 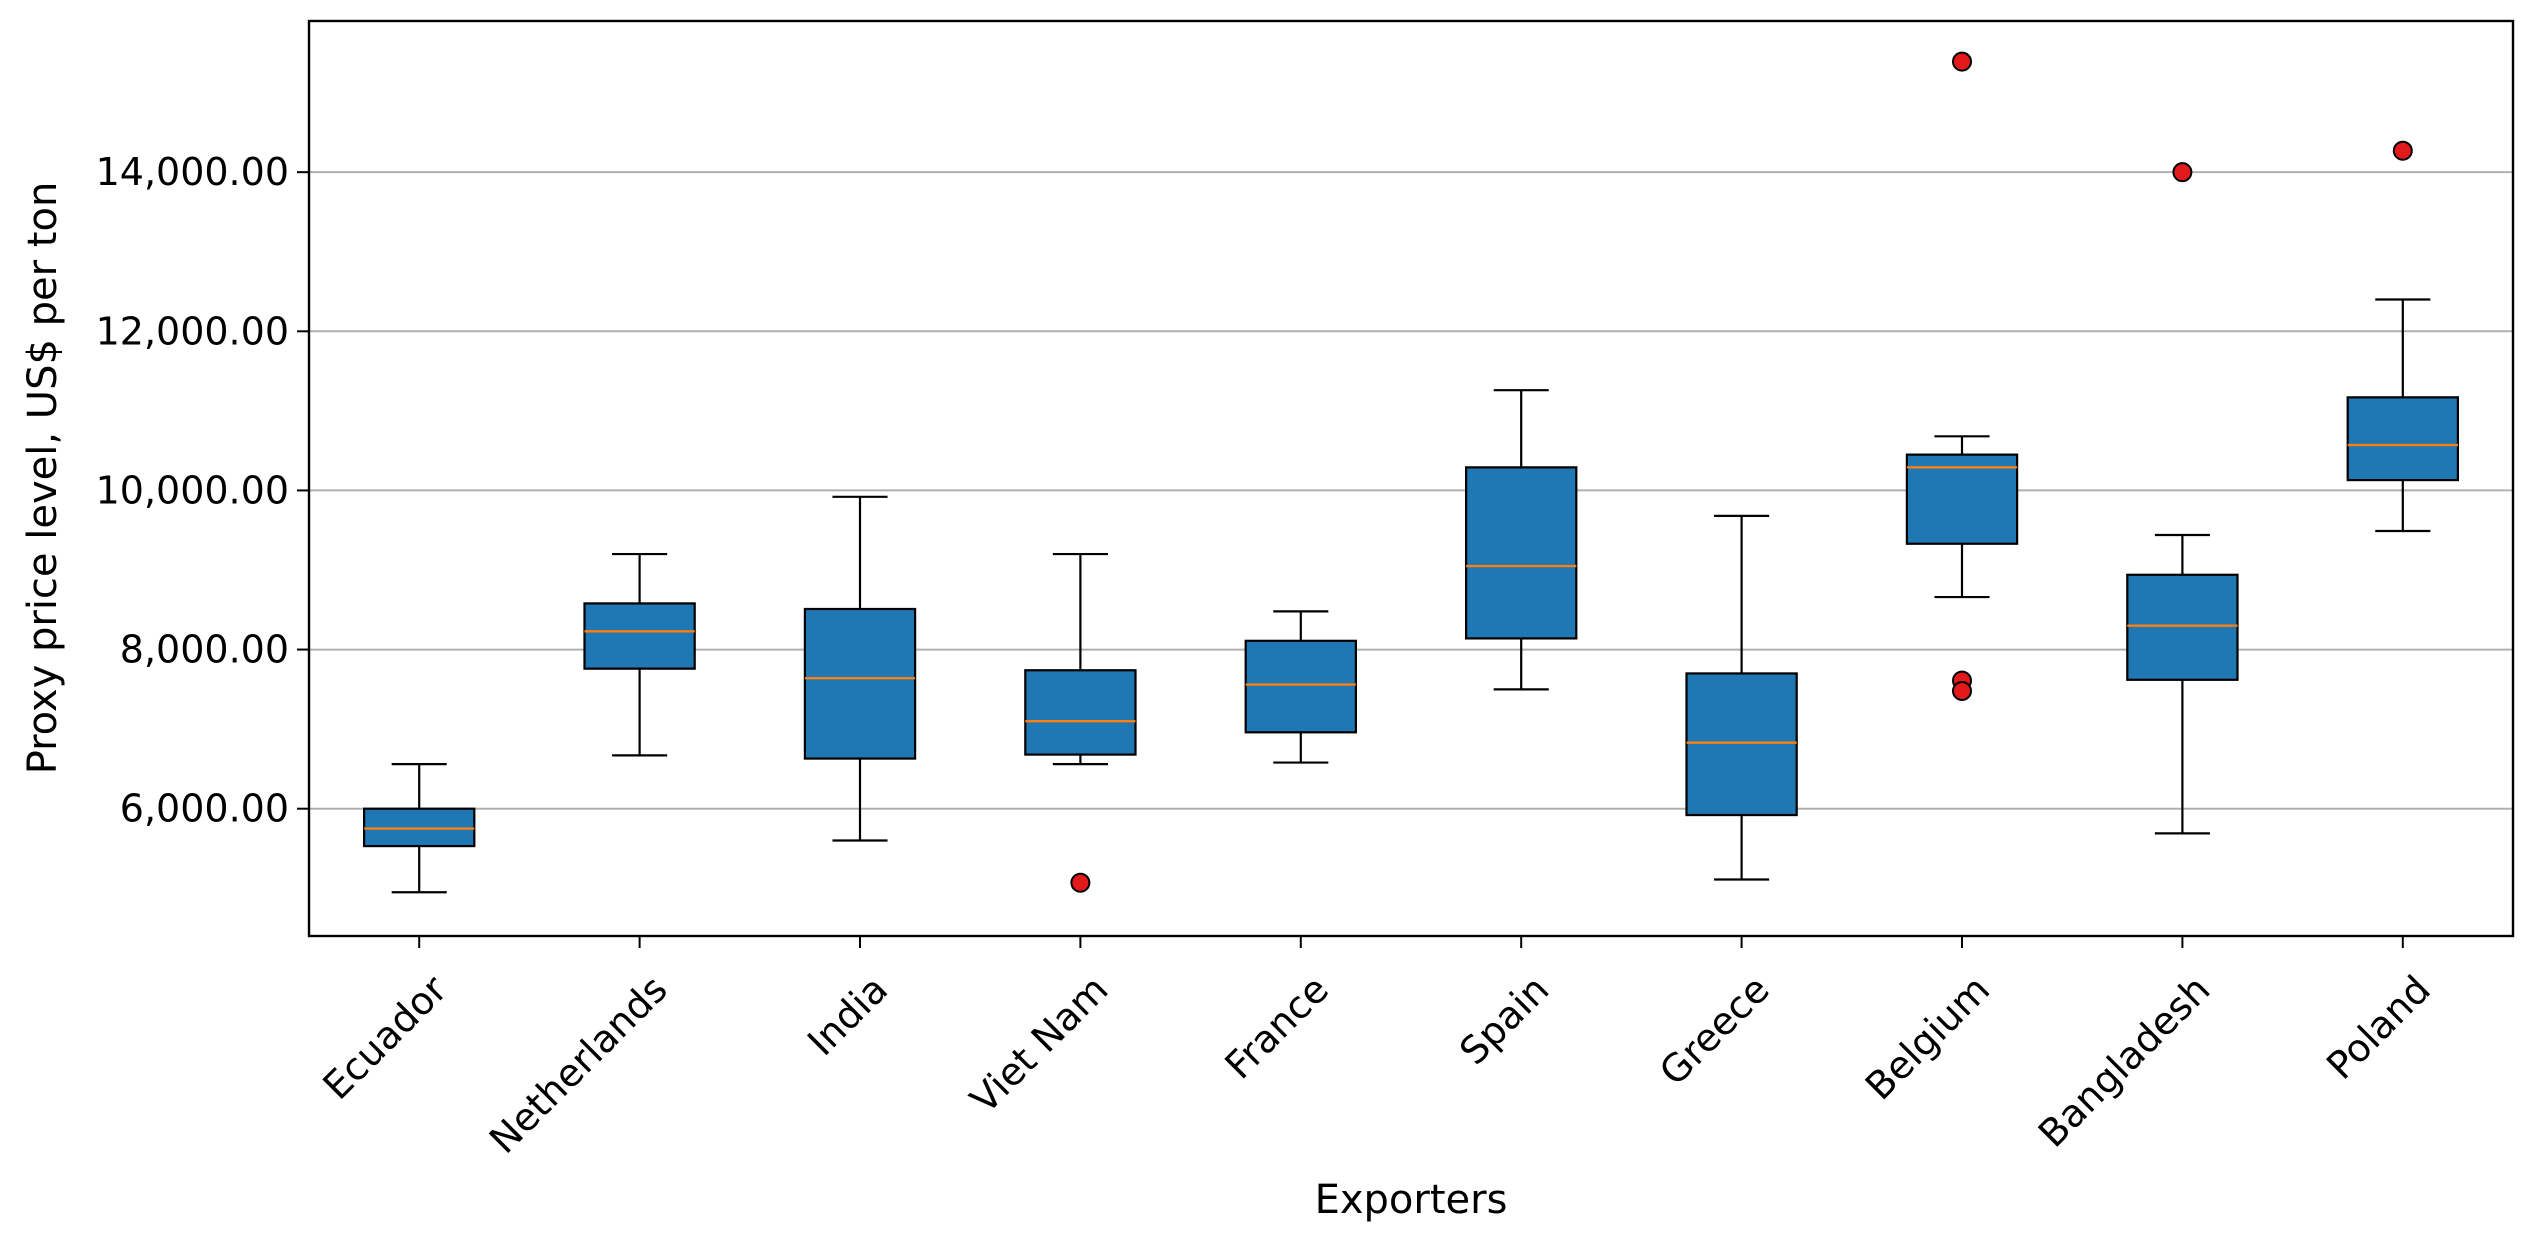 What do you see at coordinates (2378, 1027) in the screenshot?
I see `x-tick-label: Poland` at bounding box center [2378, 1027].